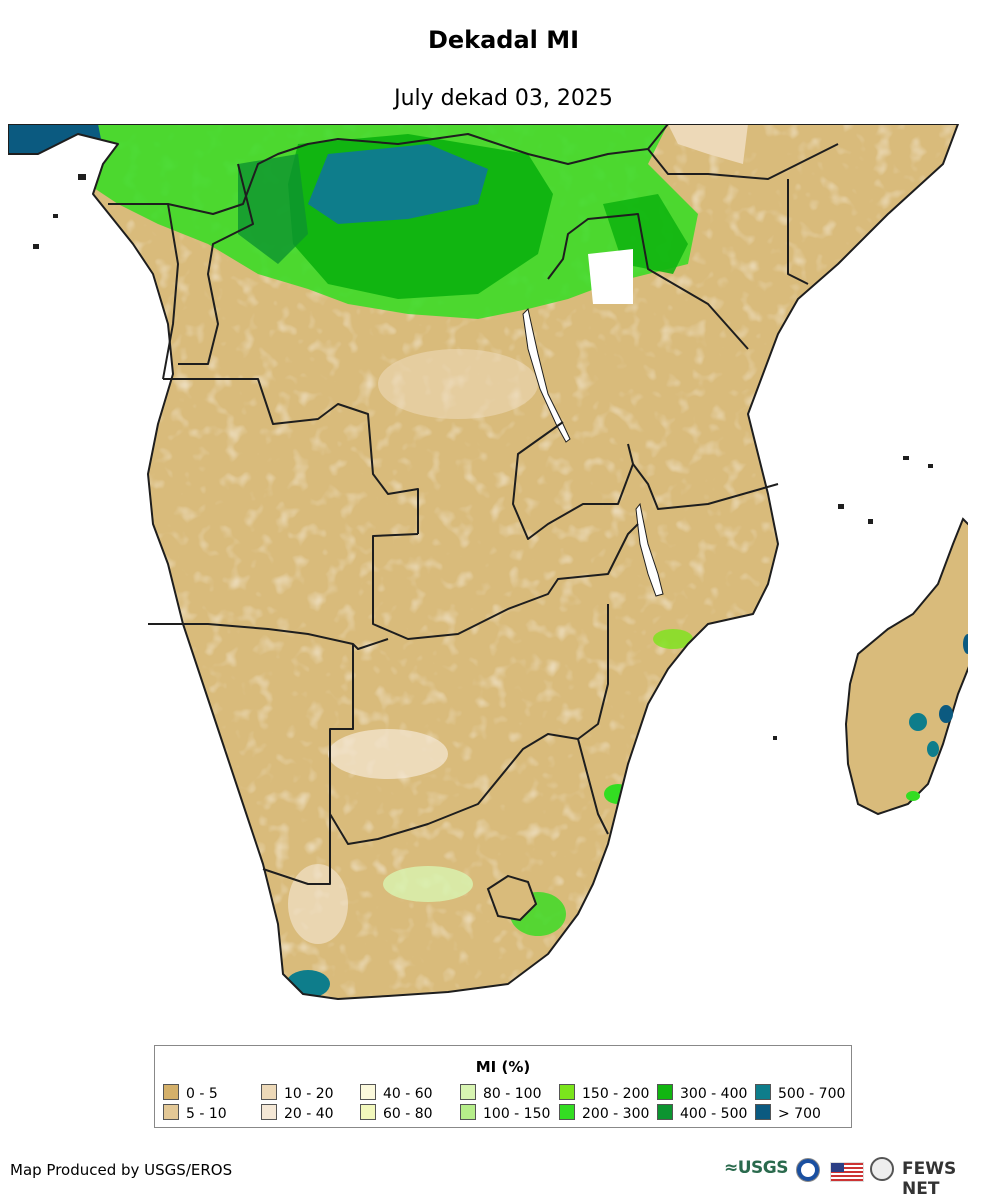 Image resolution: width=1007 pixels, height=1199 pixels. Describe the element at coordinates (195, 1113) in the screenshot. I see `legend-item: 5 - 10` at that location.